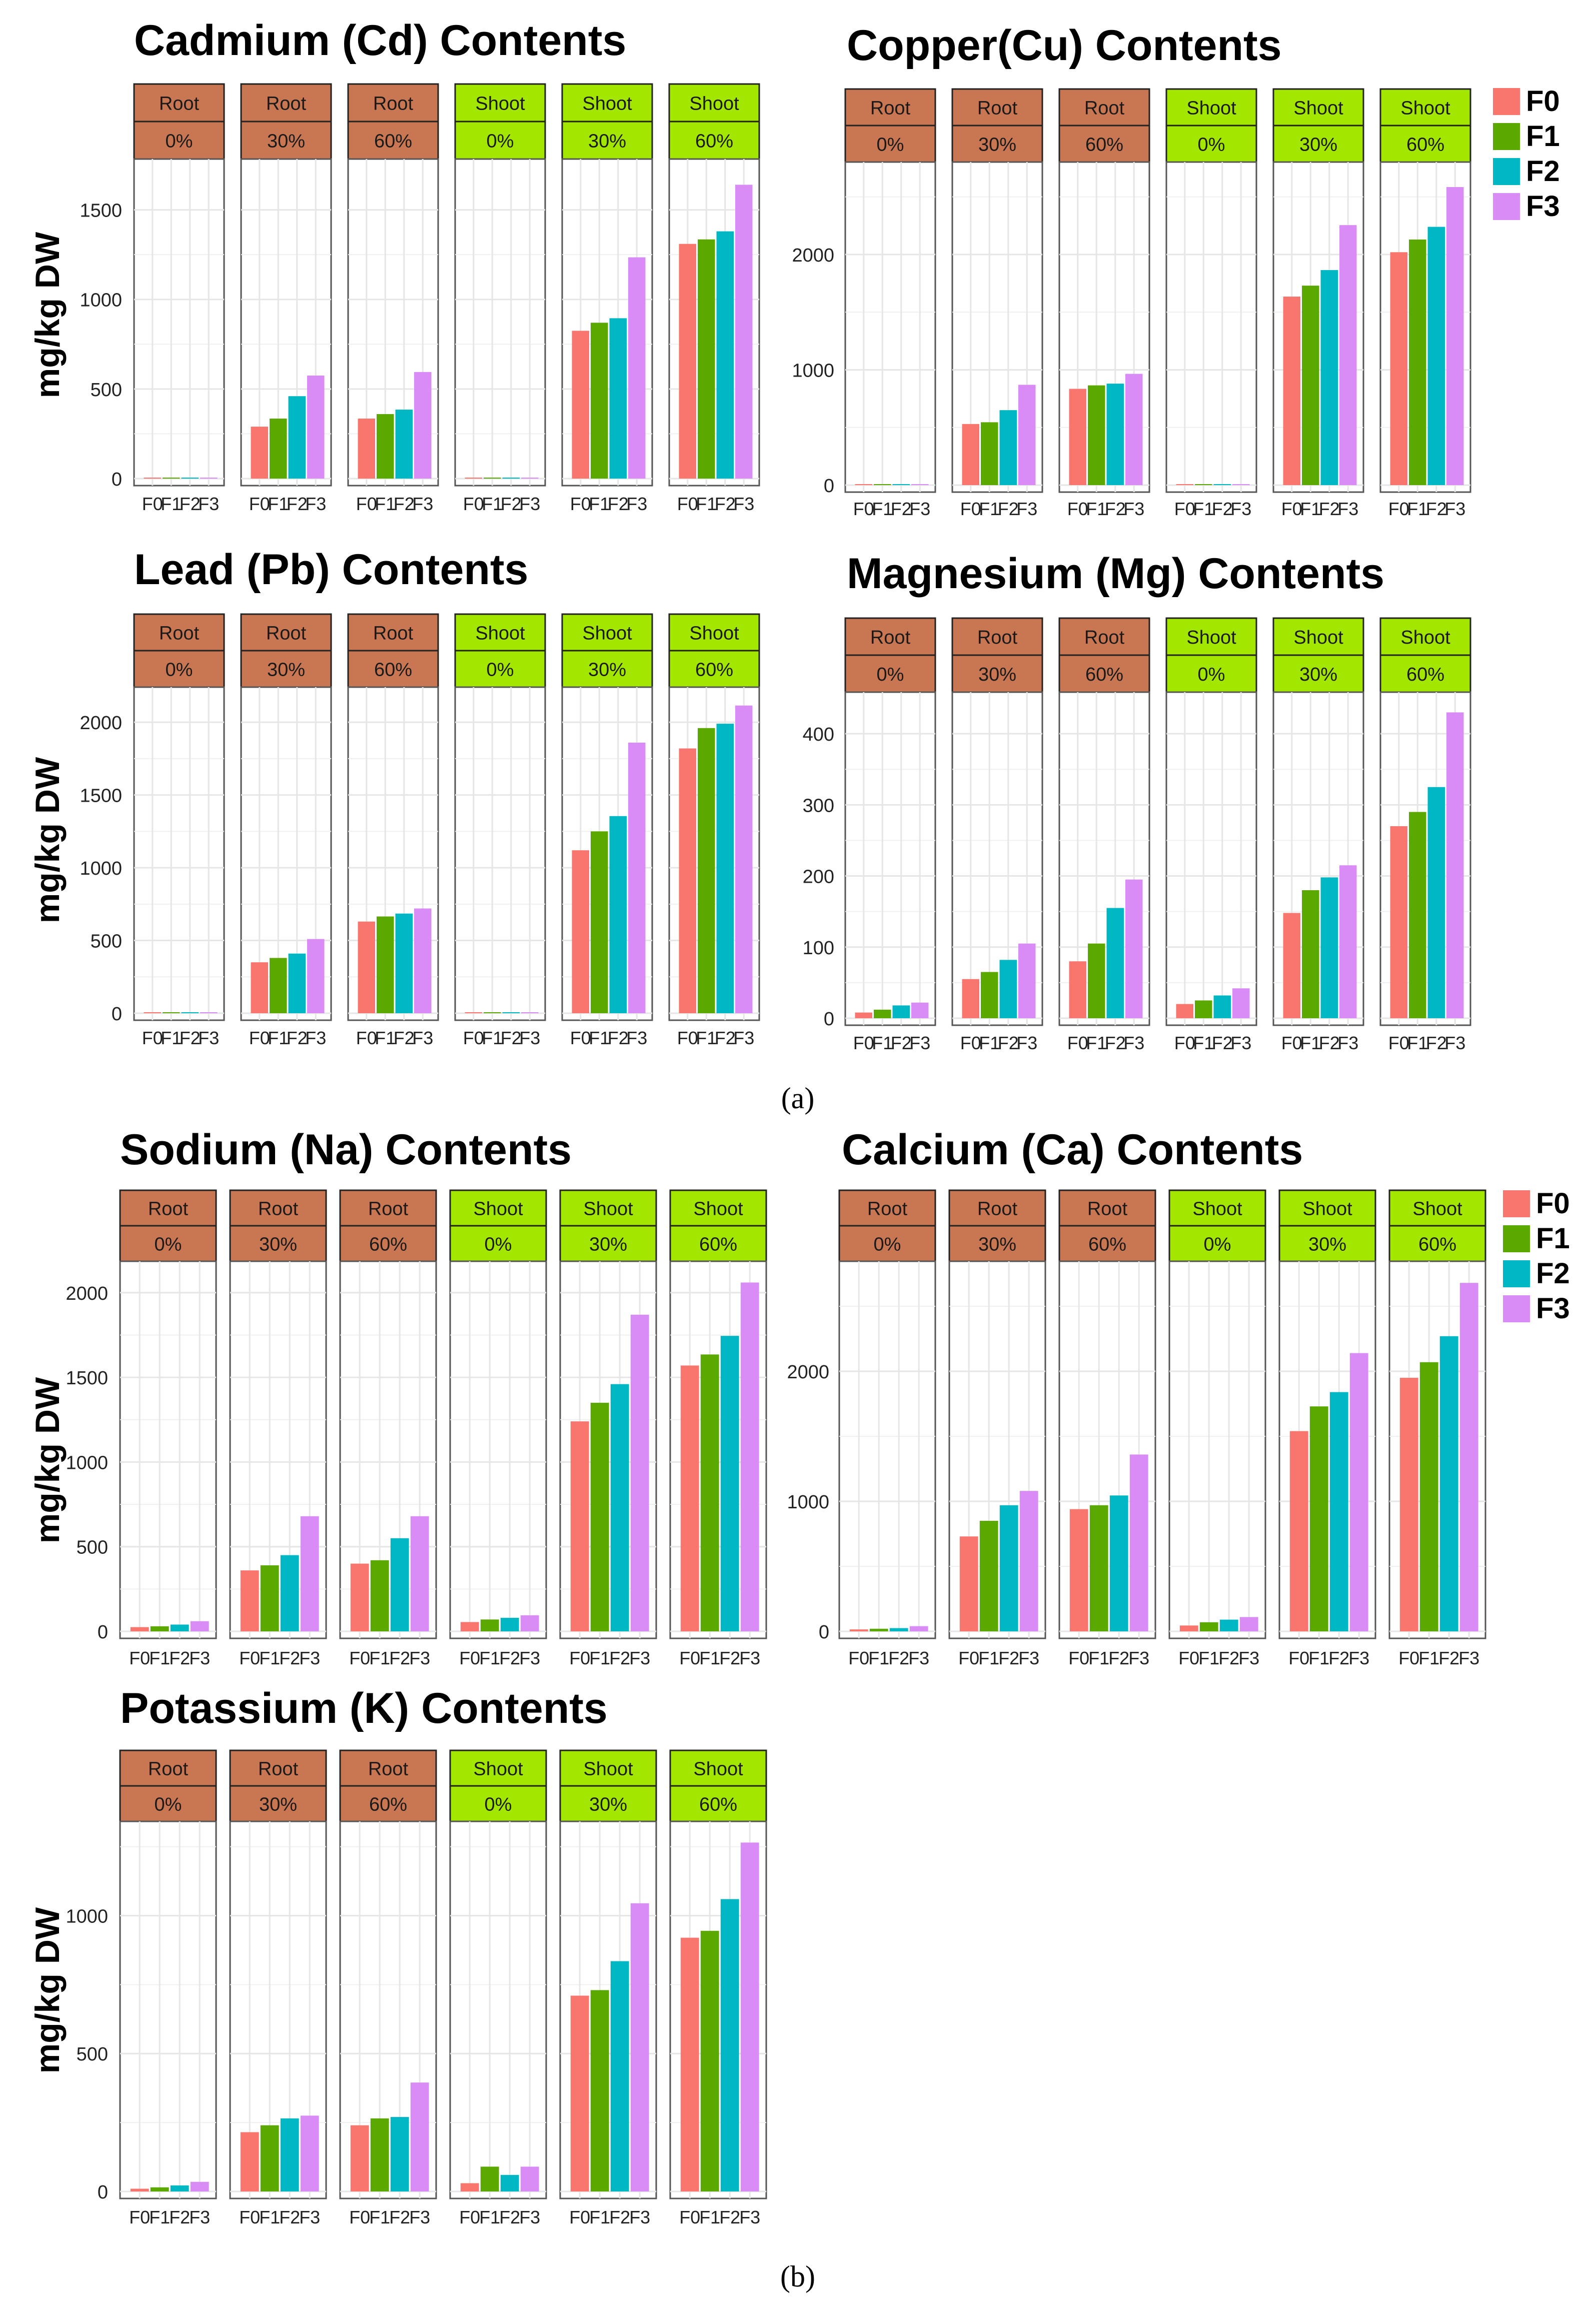 The height and width of the screenshot is (2299, 1596). I want to click on y-tick-label: 1500, so click(101, 796).